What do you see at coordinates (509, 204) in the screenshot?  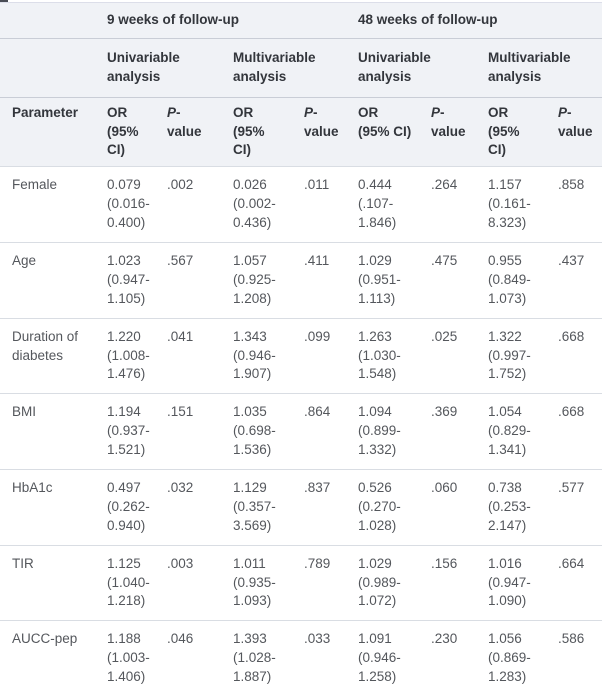 I see `or-ci-cell: 1.157 (0.161- 8.323)` at bounding box center [509, 204].